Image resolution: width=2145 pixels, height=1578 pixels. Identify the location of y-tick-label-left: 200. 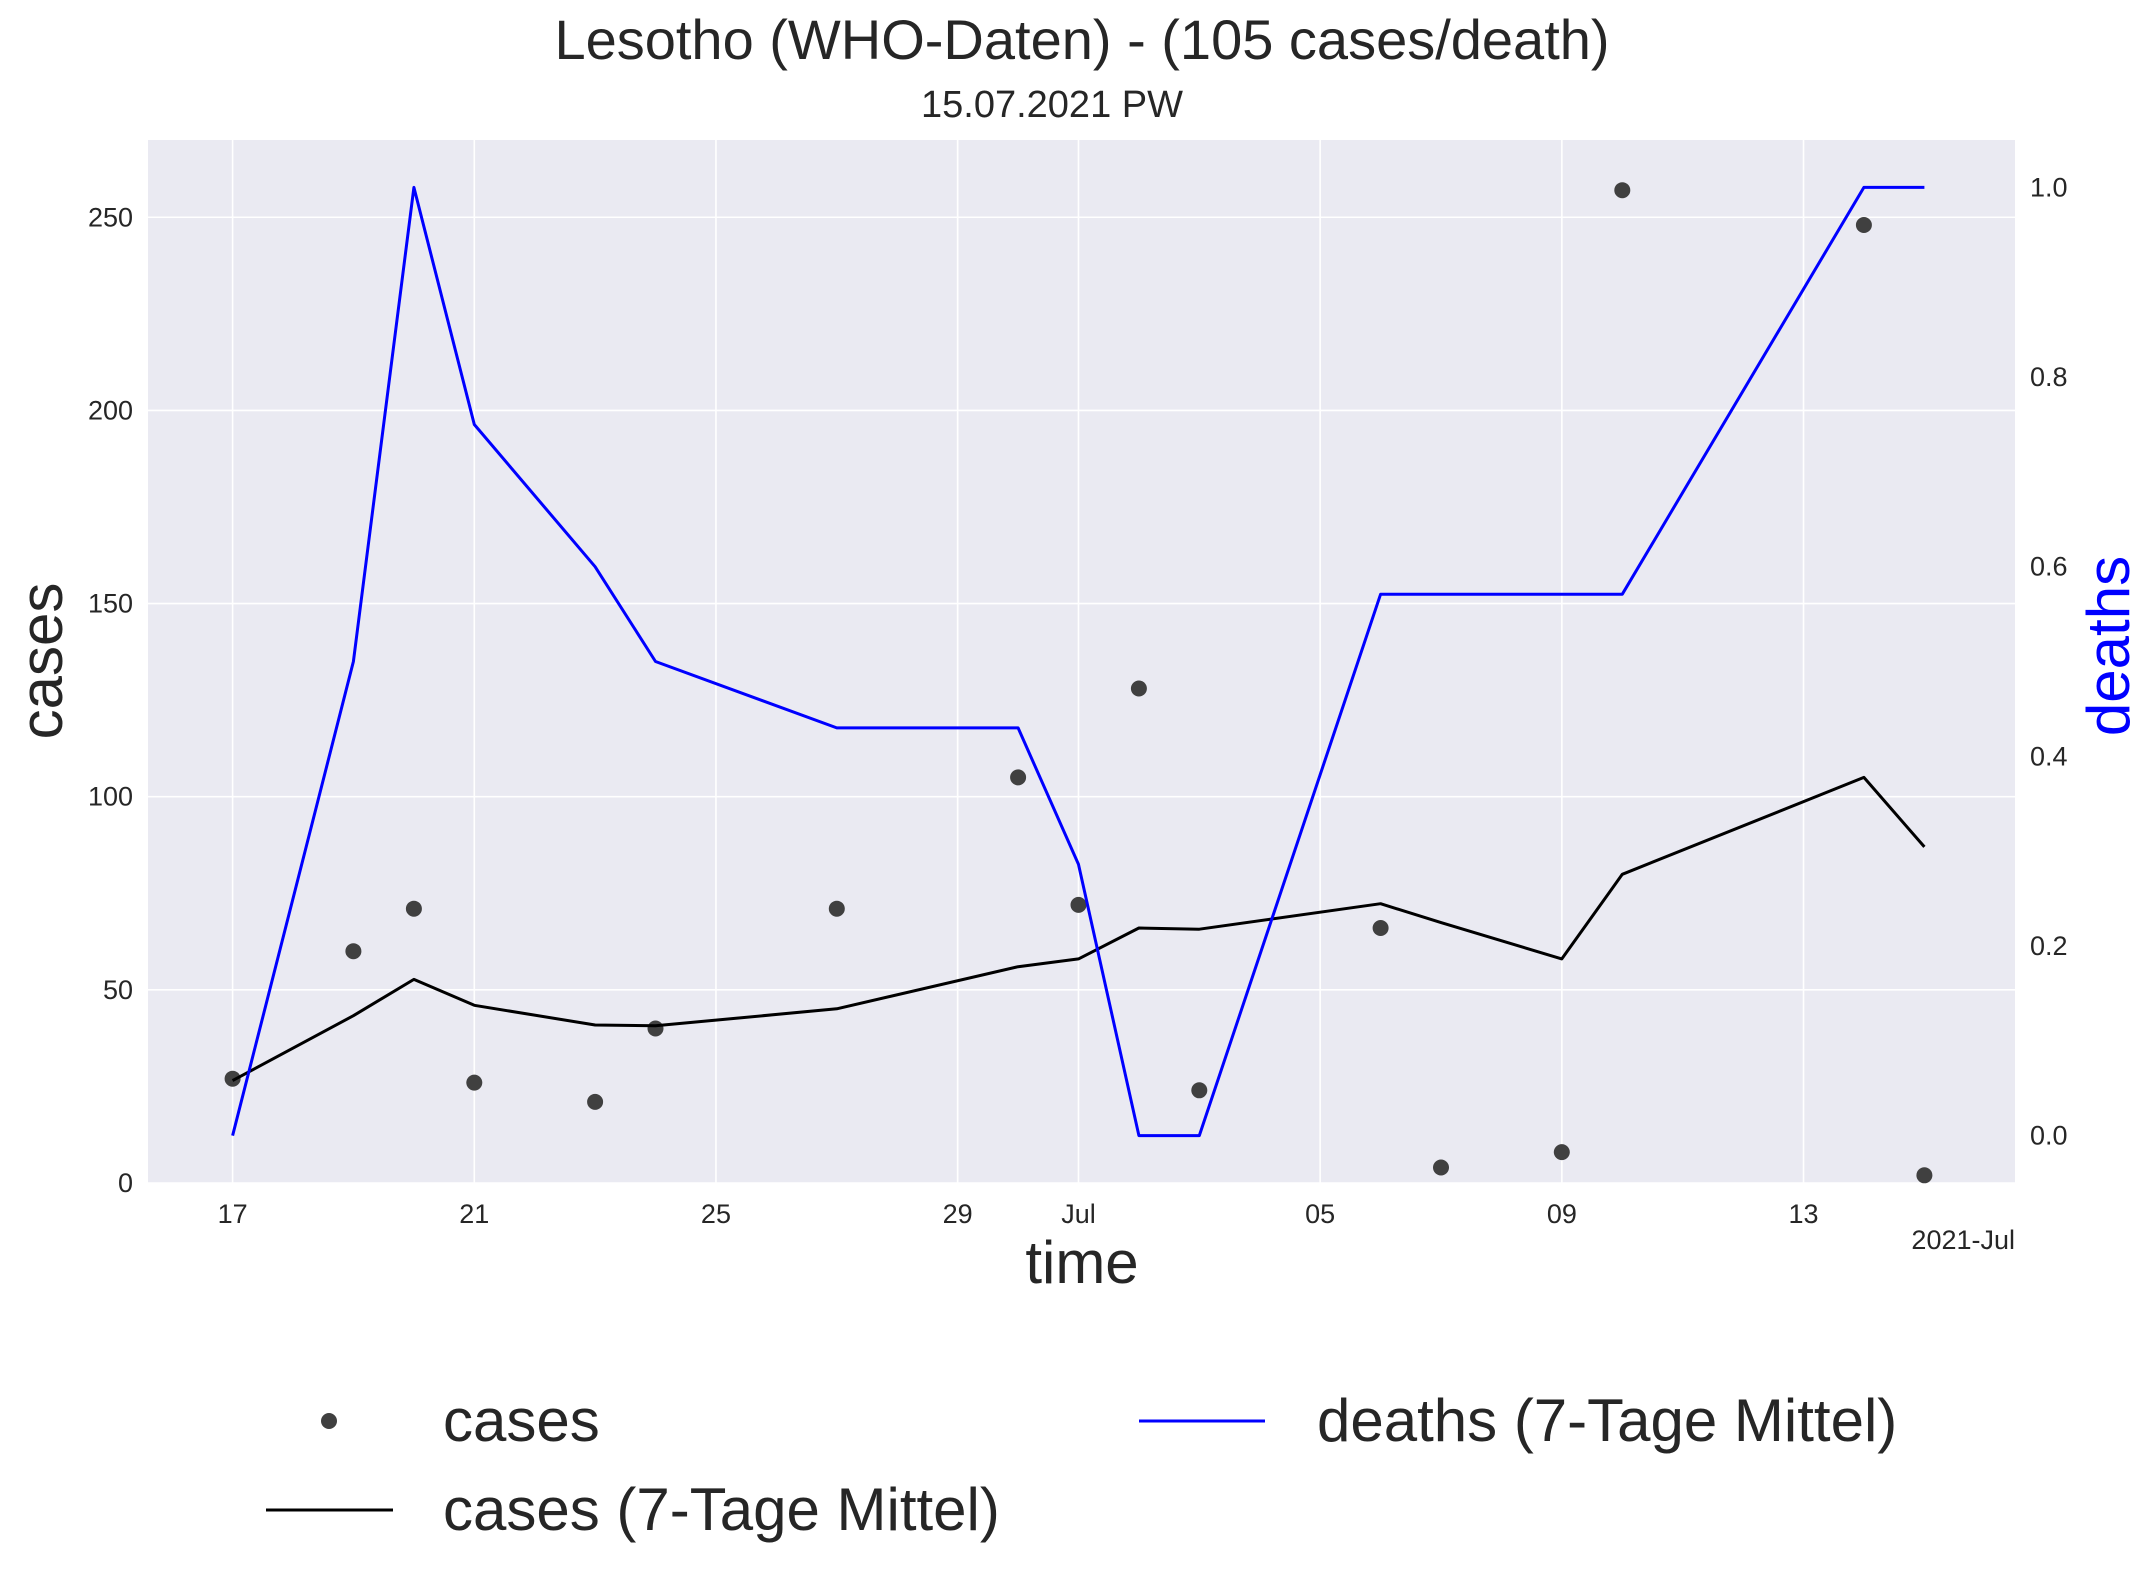
(110, 410).